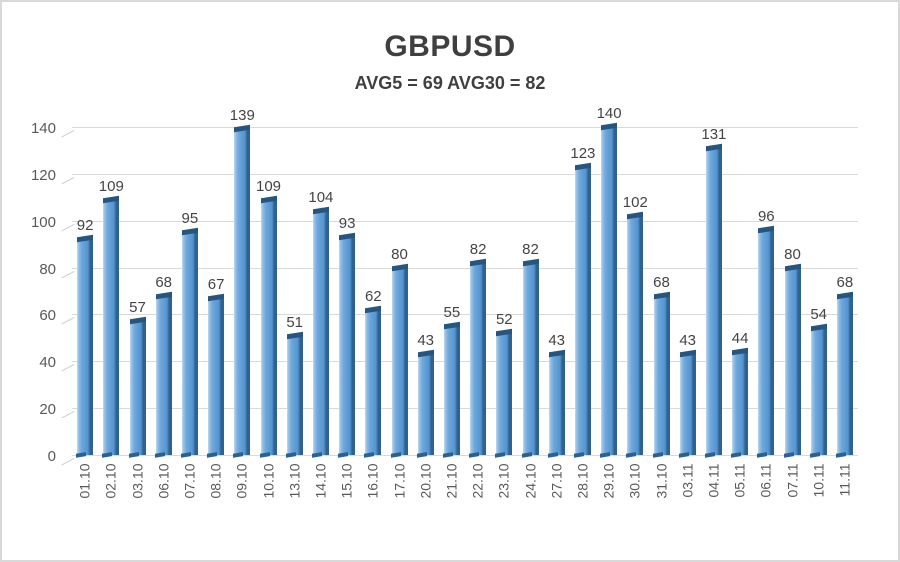 This screenshot has width=900, height=562. What do you see at coordinates (241, 481) in the screenshot?
I see `x-axis-label: 09.10` at bounding box center [241, 481].